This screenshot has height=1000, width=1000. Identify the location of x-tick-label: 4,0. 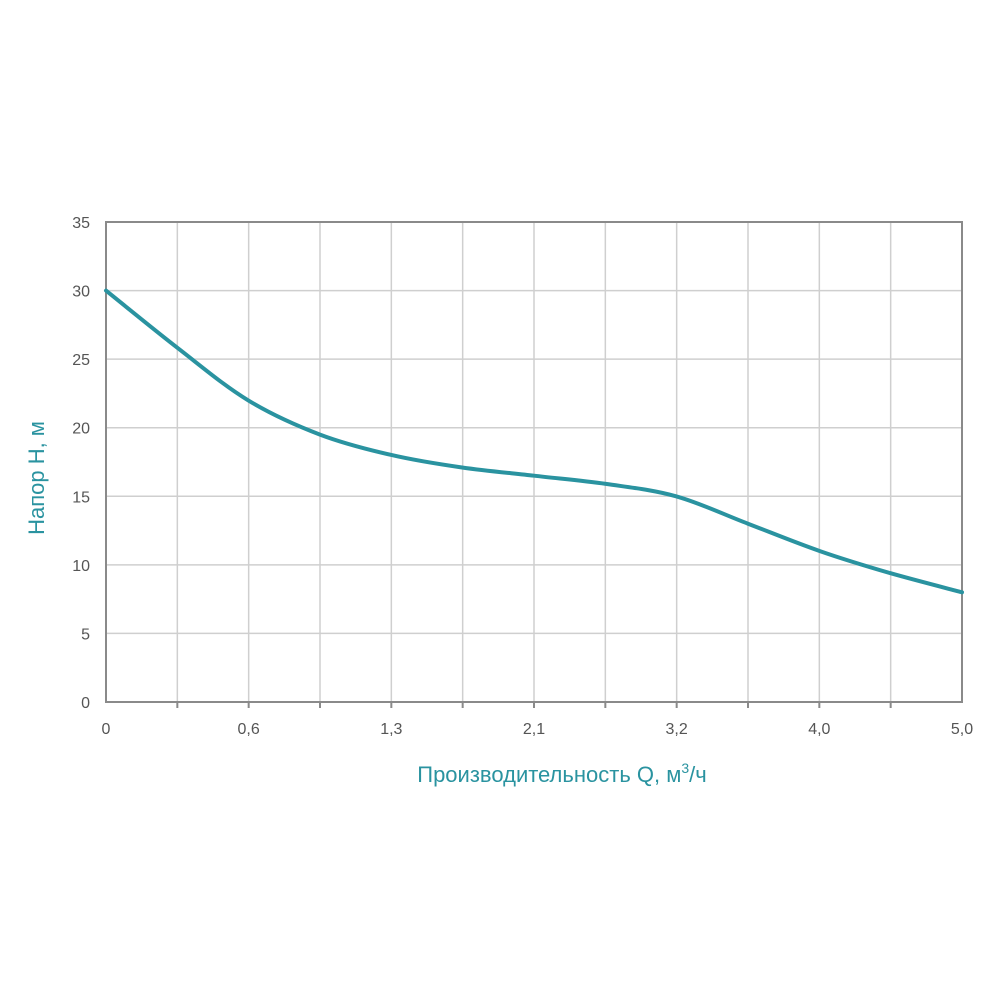
(819, 729).